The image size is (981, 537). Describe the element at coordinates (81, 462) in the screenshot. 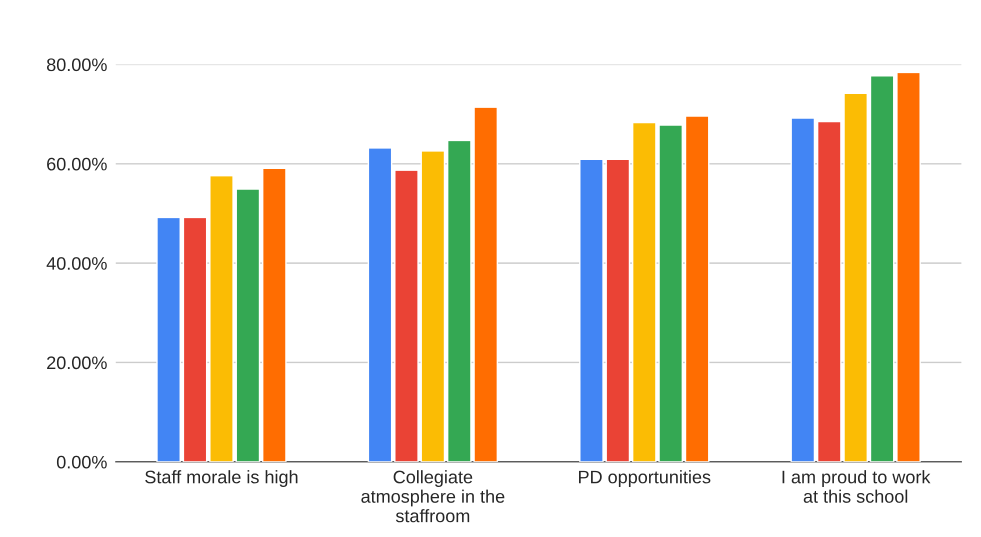

I see `y-tick-label: 0.00%` at that location.